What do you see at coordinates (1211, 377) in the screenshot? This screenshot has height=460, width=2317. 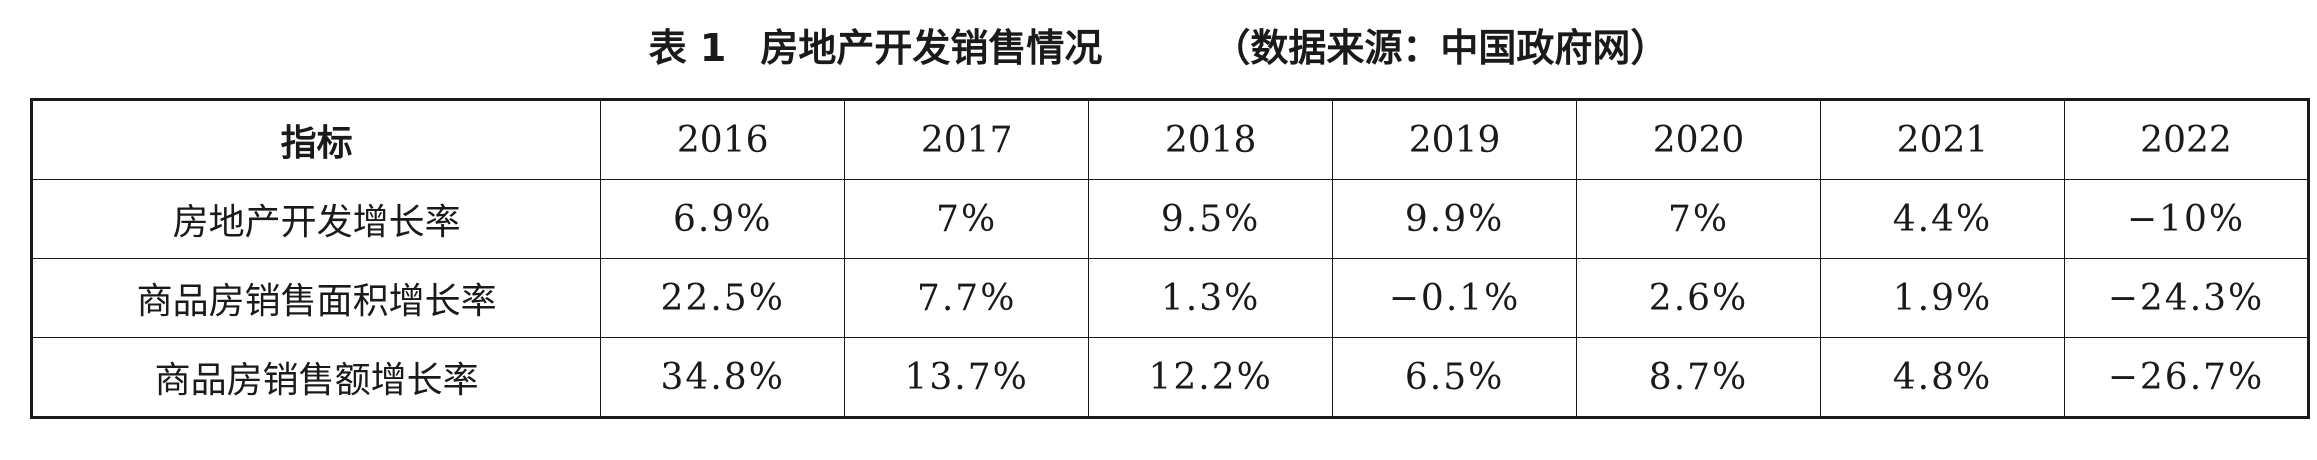 I see `table-cell: 12.2%` at bounding box center [1211, 377].